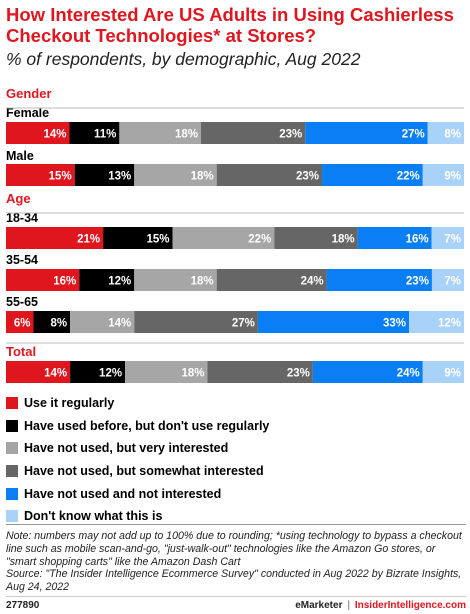  Describe the element at coordinates (394, 324) in the screenshot. I see `data-label-55-65-have-not-used-and-not-interested: 33%` at that location.